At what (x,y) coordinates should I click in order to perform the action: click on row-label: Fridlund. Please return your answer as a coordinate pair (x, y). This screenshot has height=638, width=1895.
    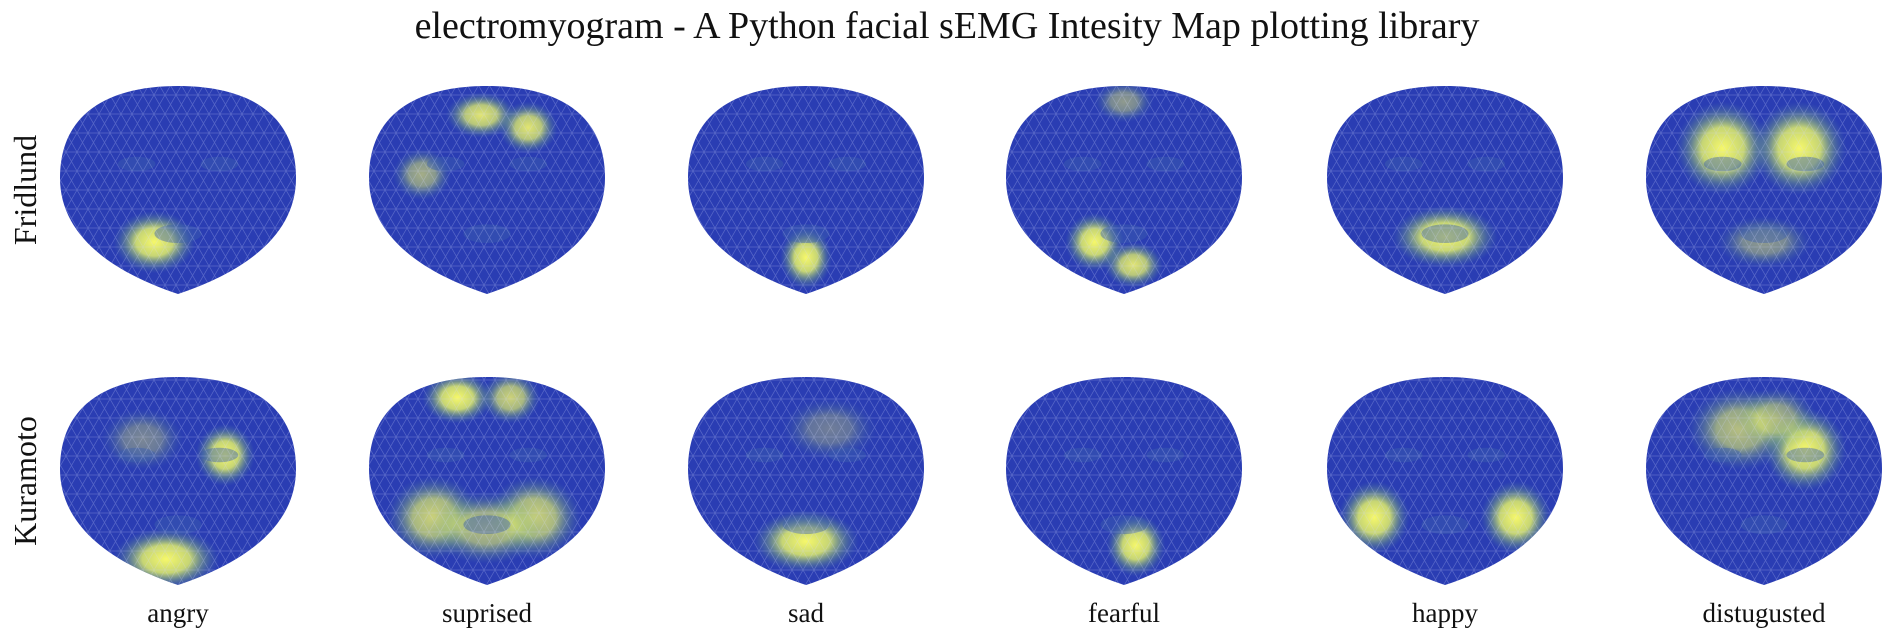
    Looking at the image, I should click on (25, 190).